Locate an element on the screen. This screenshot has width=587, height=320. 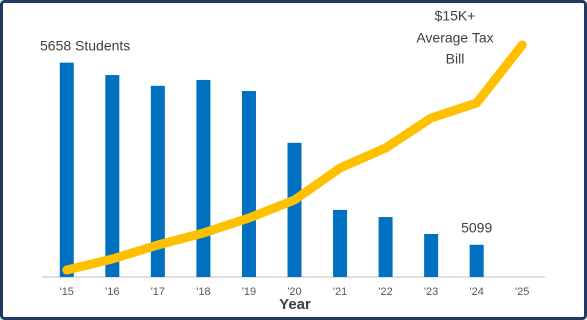
data-label: 5099 is located at coordinates (476, 227).